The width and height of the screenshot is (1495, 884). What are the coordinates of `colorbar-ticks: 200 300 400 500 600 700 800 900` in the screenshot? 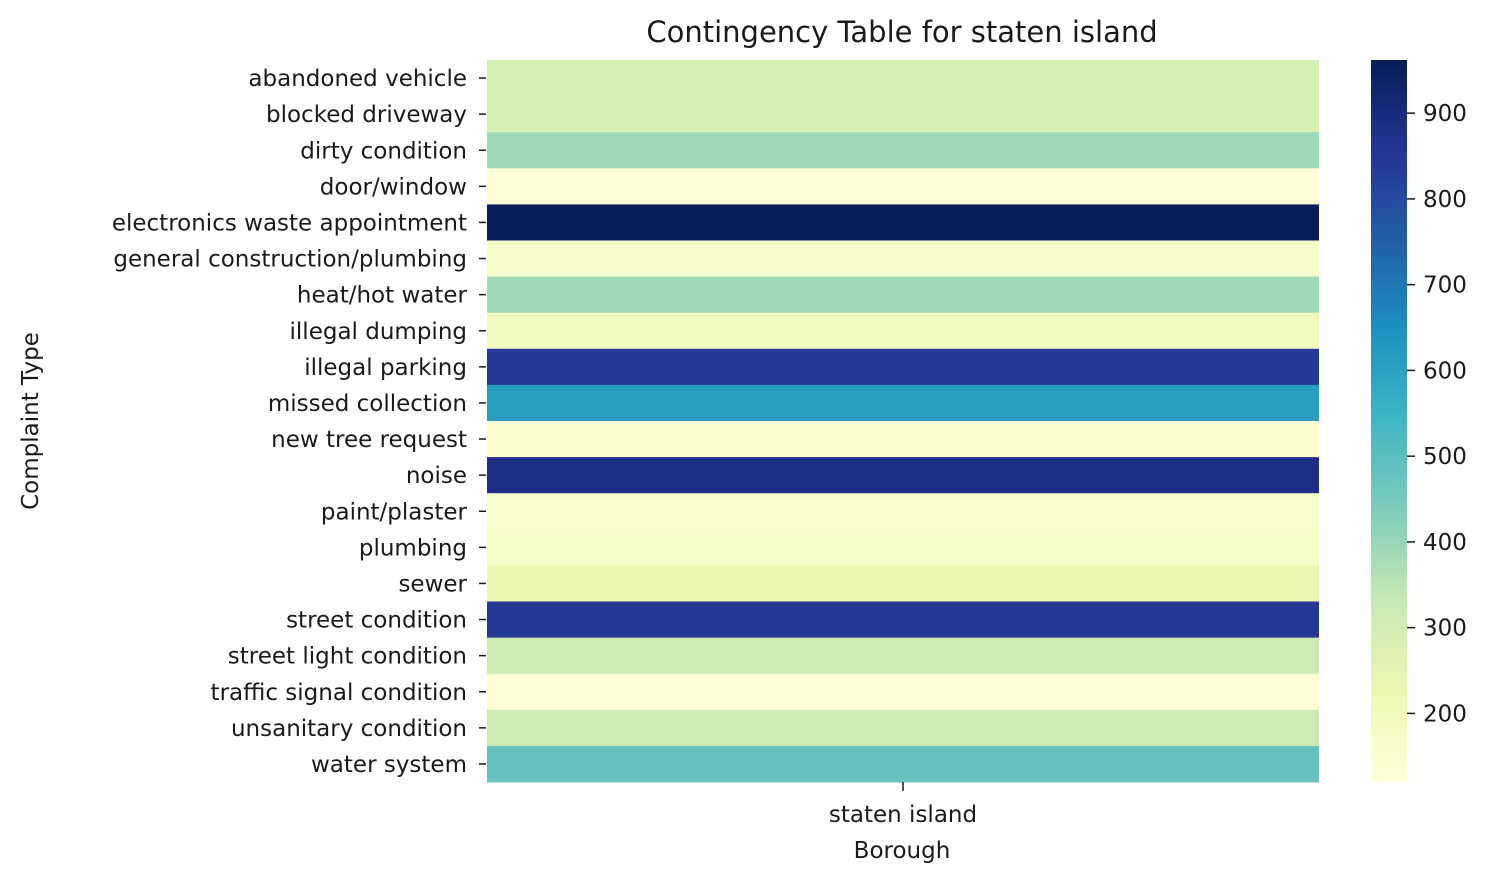 It's located at (1437, 414).